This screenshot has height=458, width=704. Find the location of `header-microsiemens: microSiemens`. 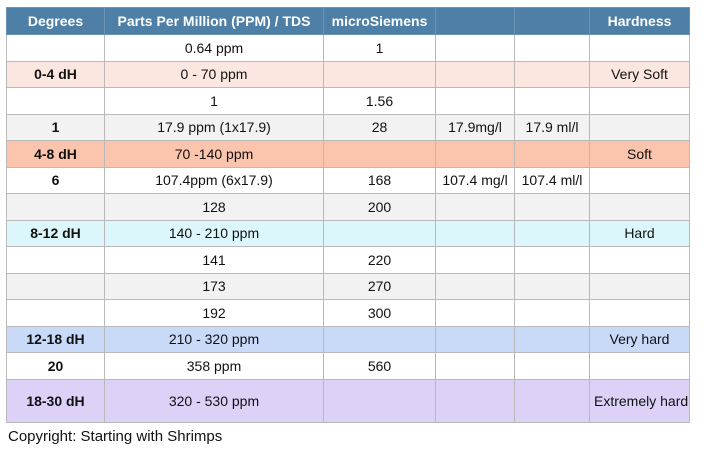

header-microsiemens: microSiemens is located at coordinates (379, 21).